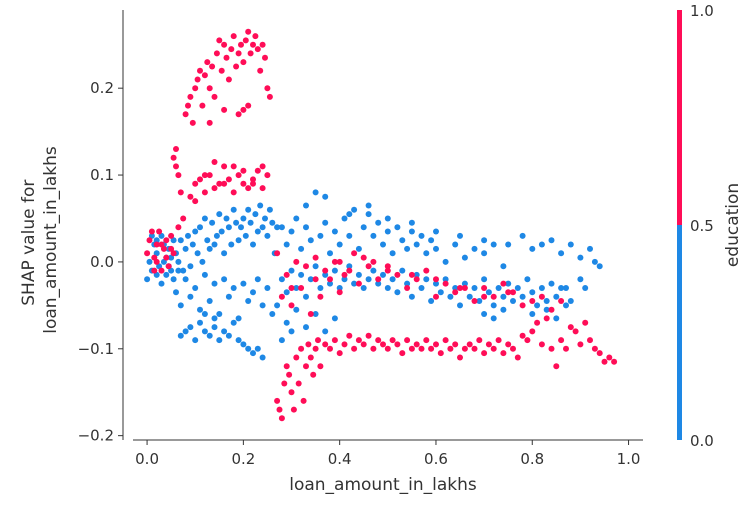  What do you see at coordinates (40, 240) in the screenshot?
I see `y-axis-label: SHAP value for loan_amount_in_lakhs` at bounding box center [40, 240].